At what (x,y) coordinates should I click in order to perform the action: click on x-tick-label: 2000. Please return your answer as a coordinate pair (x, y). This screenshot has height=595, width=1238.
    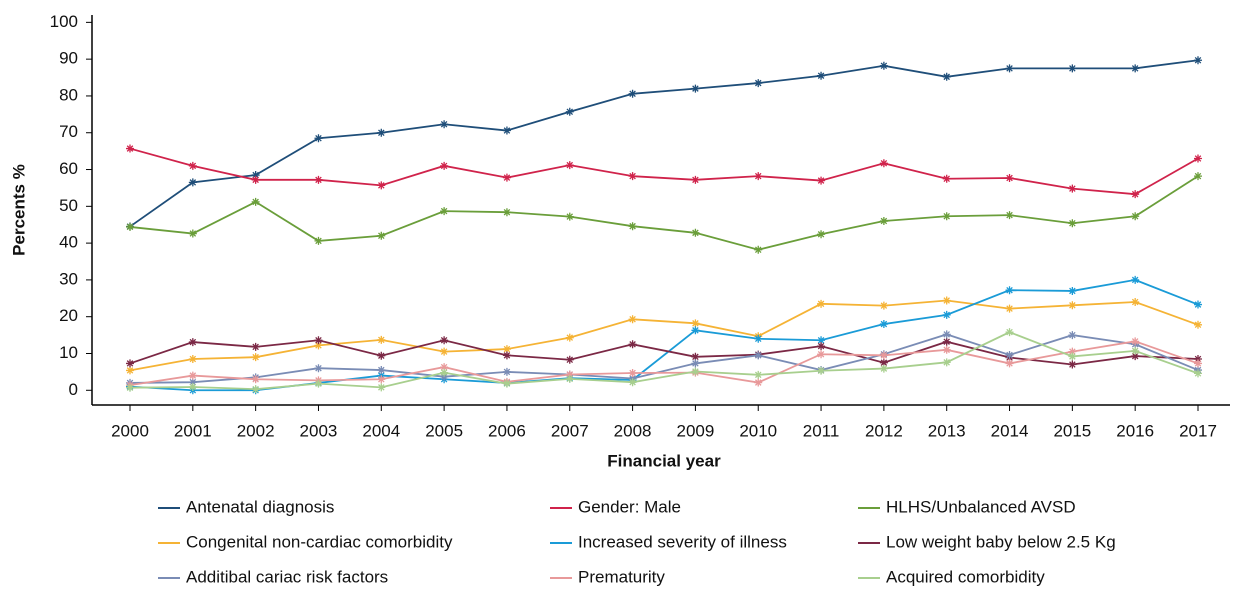
    Looking at the image, I should click on (130, 430).